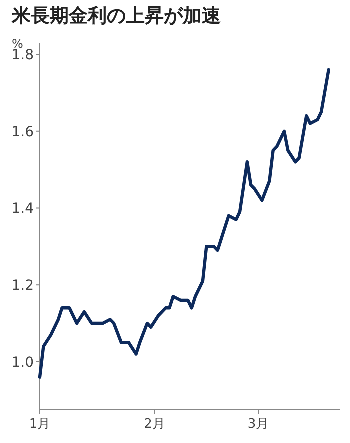  I want to click on y-tick-label: 1.0, so click(23, 362).